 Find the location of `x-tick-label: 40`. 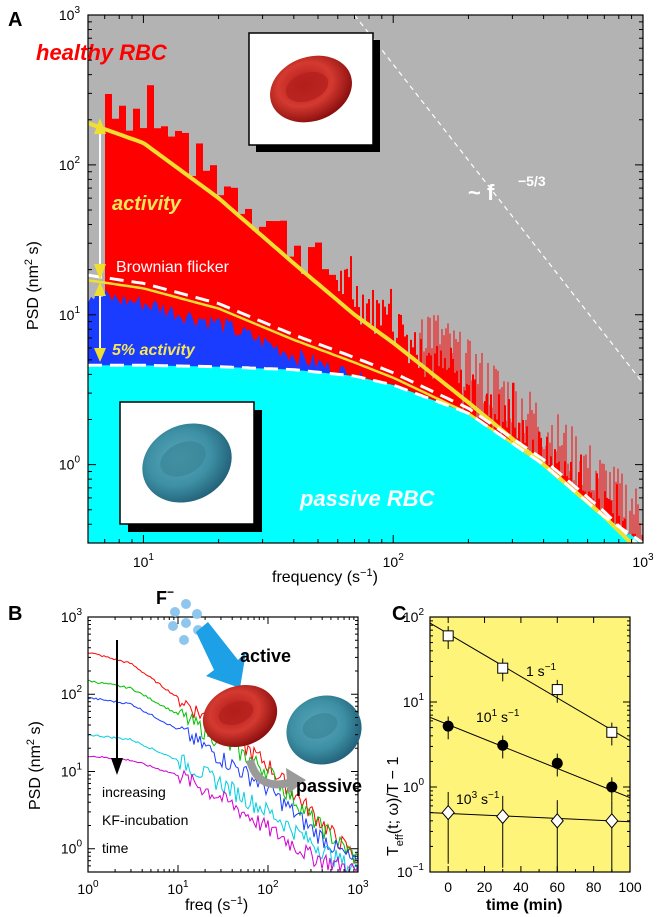

x-tick-label: 40 is located at coordinates (521, 887).